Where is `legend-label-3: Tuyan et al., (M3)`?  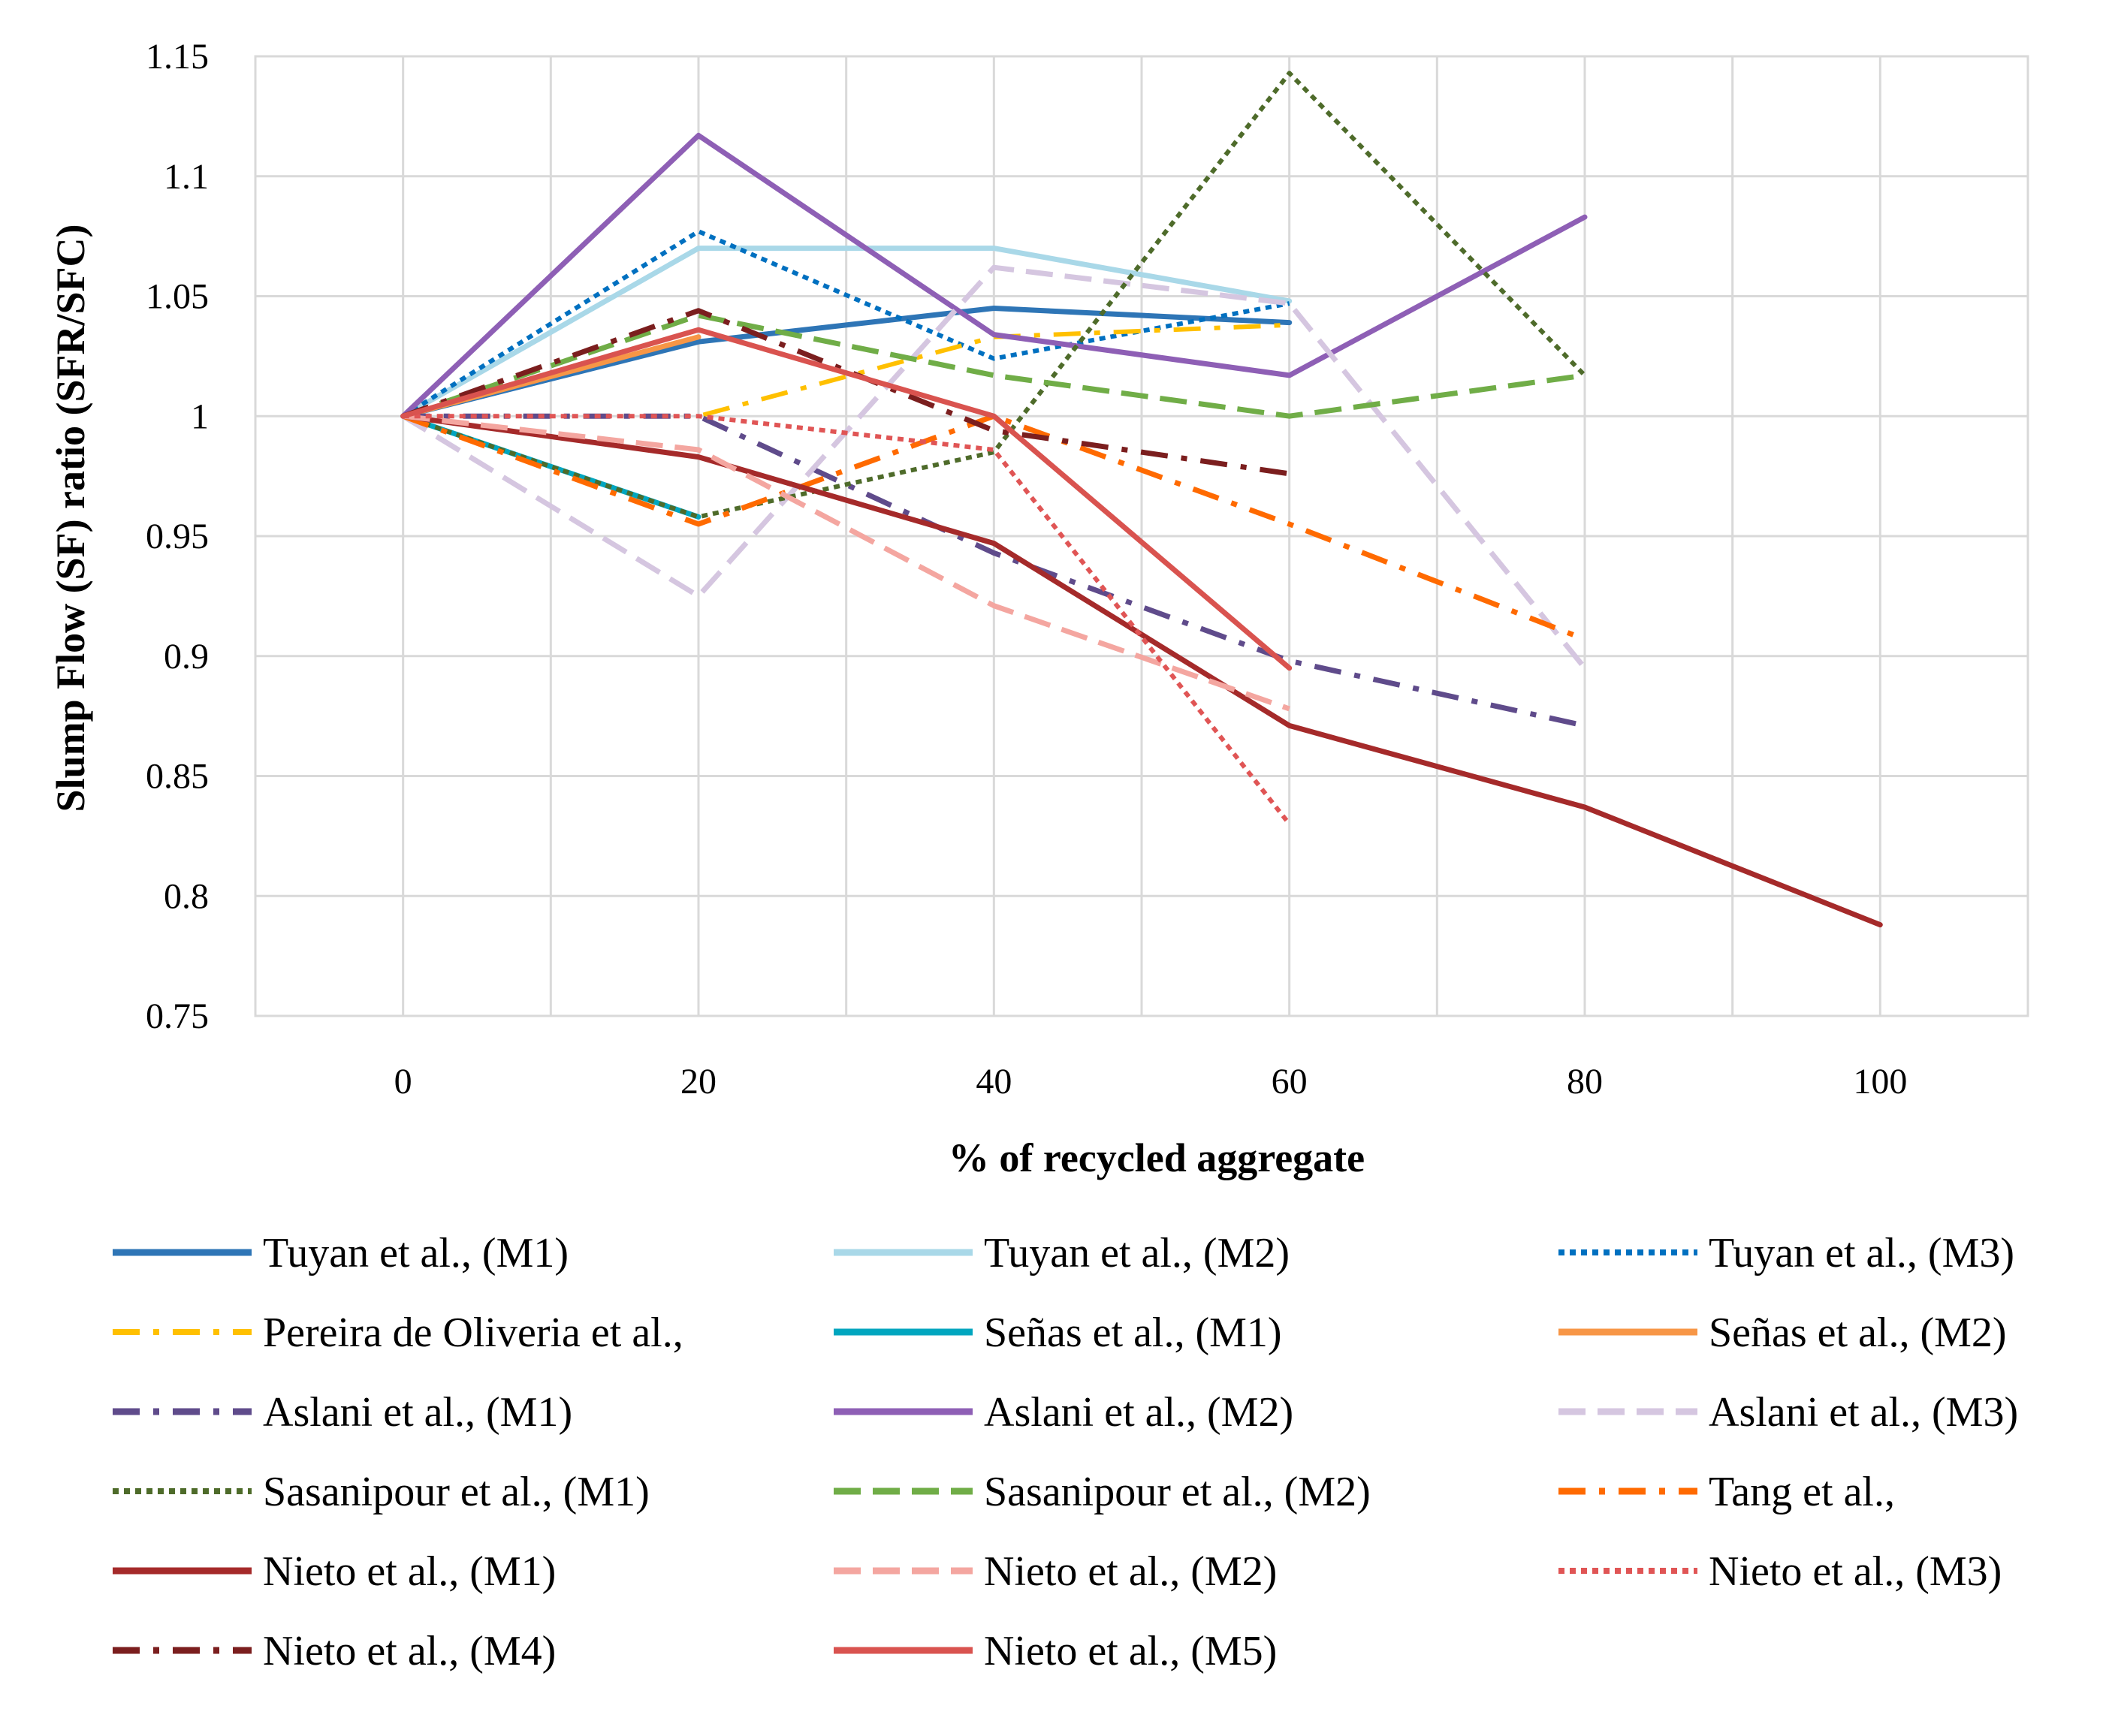
legend-label-3: Tuyan et al., (M3) is located at coordinates (1862, 1253).